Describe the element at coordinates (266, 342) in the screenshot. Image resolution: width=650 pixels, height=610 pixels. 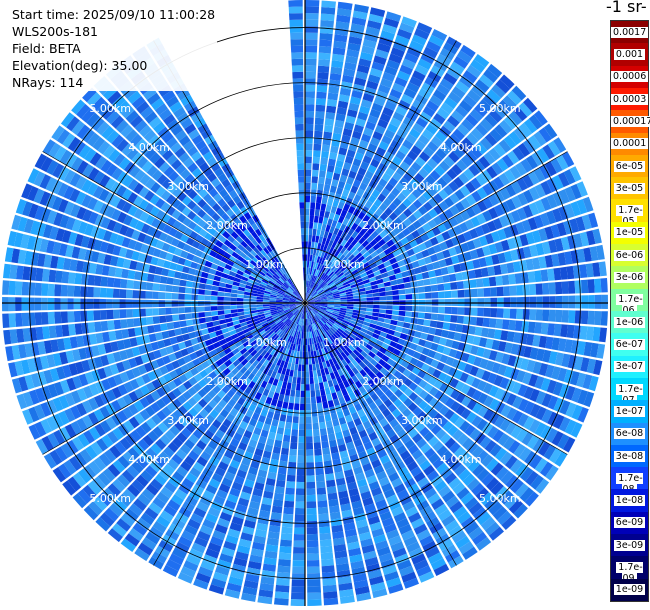
I see `range-ring-label: 1.00km` at that location.